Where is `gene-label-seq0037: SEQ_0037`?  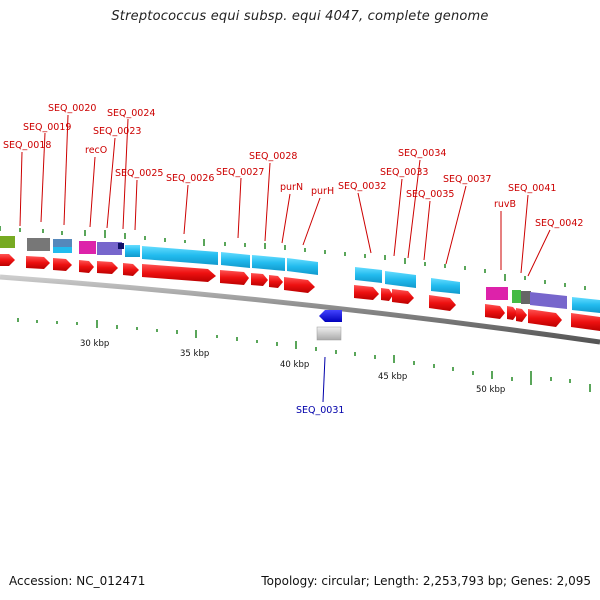 gene-label-seq0037: SEQ_0037 is located at coordinates (467, 179).